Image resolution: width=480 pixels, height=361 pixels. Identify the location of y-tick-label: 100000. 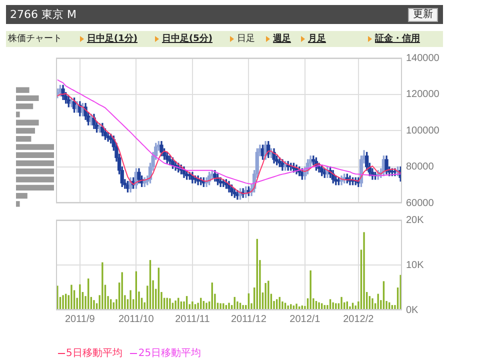
(423, 130).